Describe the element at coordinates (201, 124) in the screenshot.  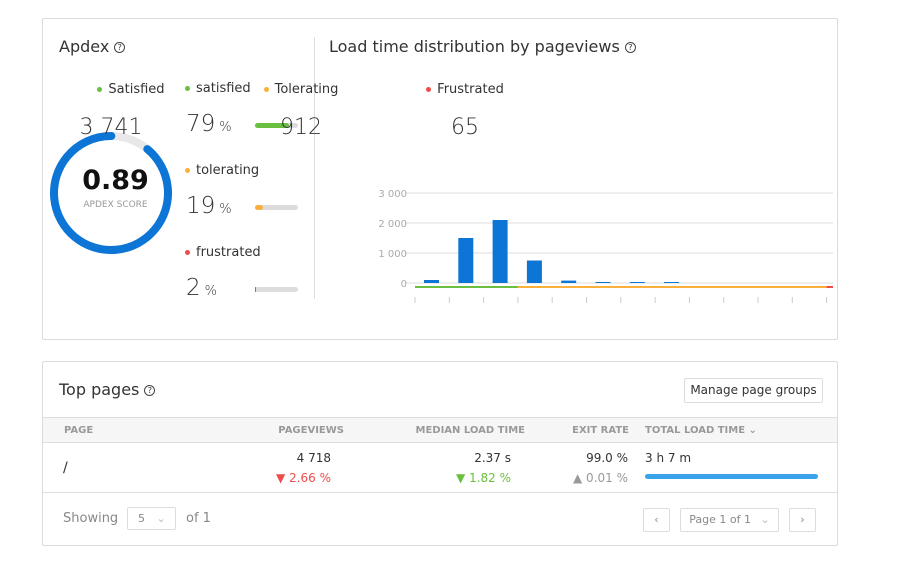
I see `percent-value: 79` at that location.